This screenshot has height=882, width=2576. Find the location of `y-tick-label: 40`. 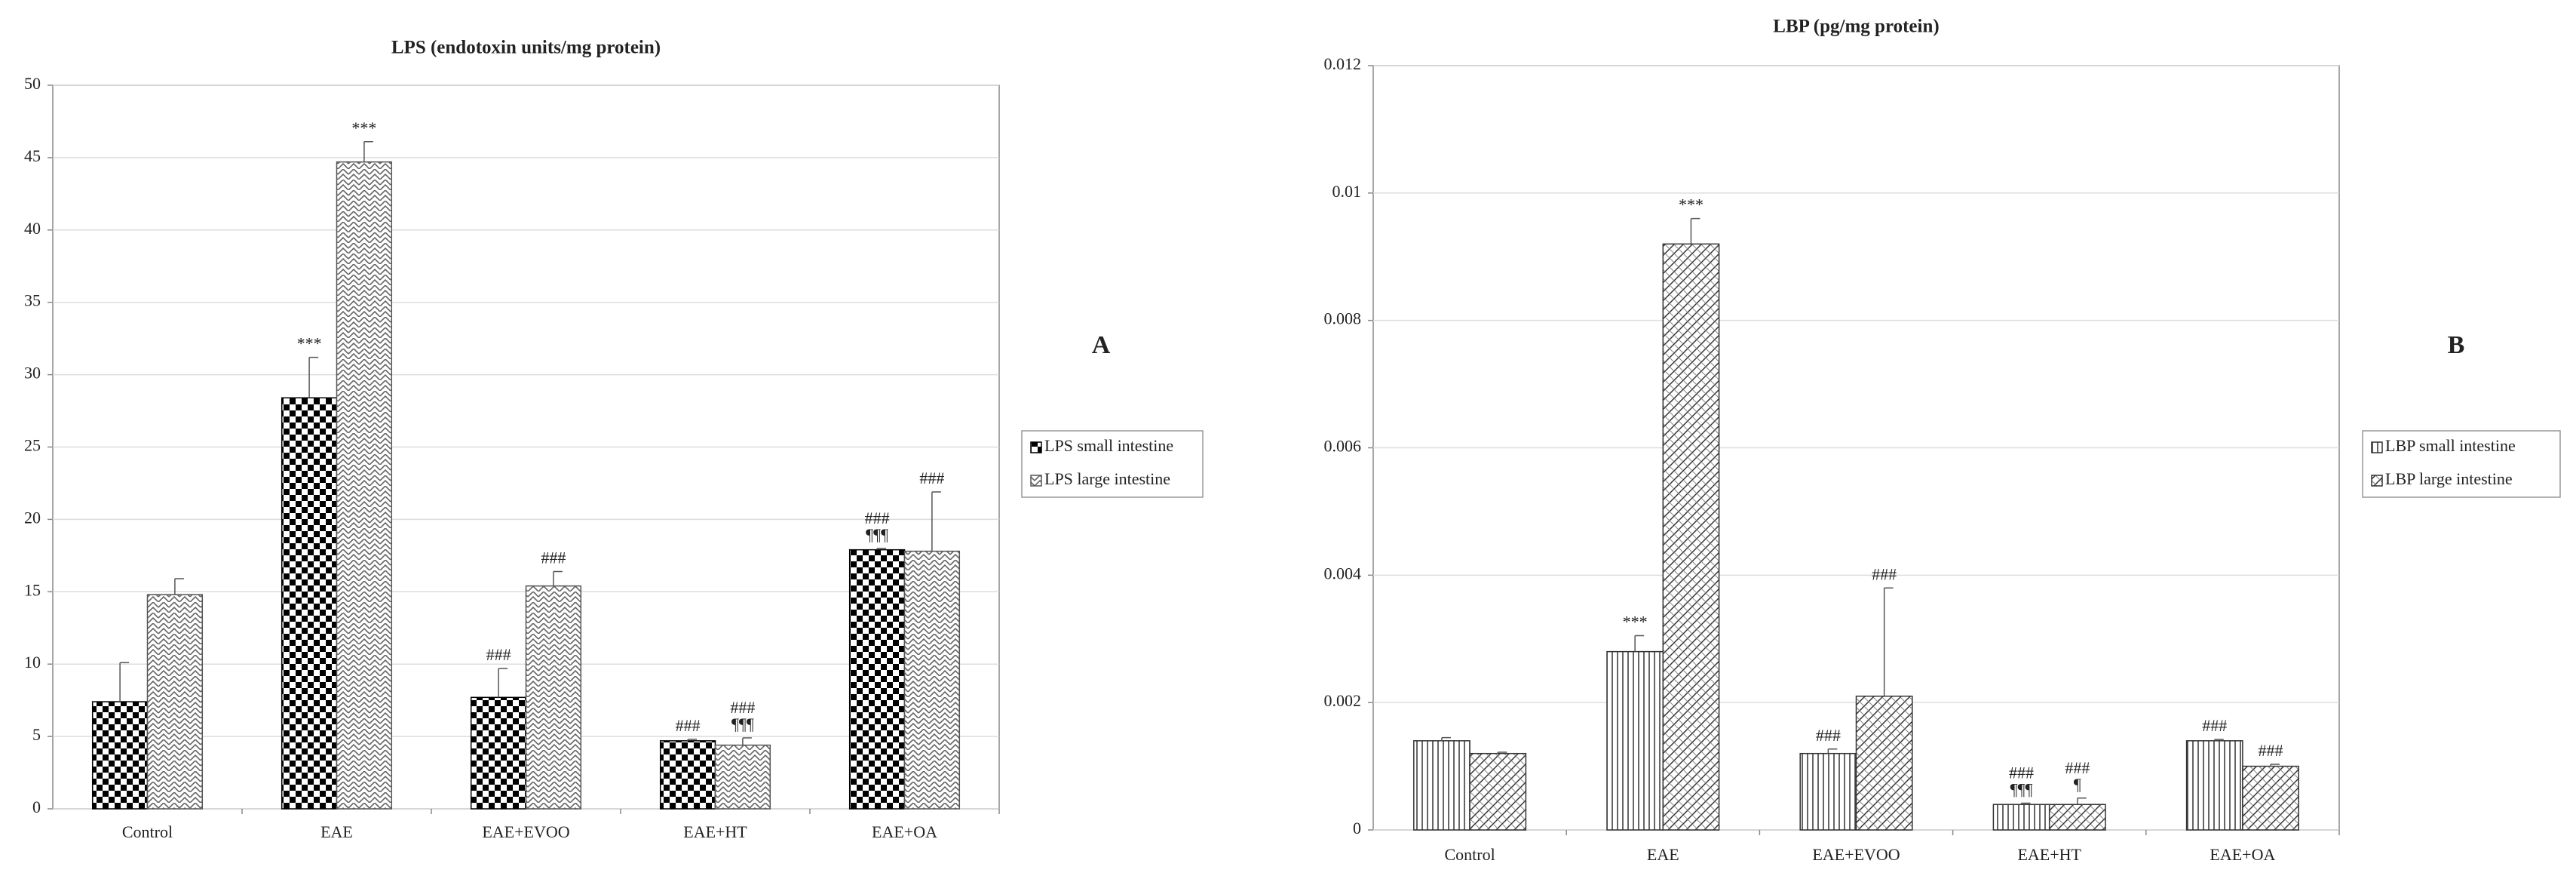

y-tick-label: 40 is located at coordinates (32, 228).